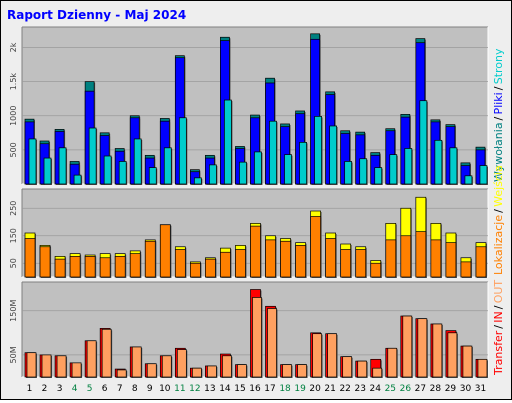 The image size is (512, 403). Describe the element at coordinates (150, 389) in the screenshot. I see `day-label: 9` at that location.